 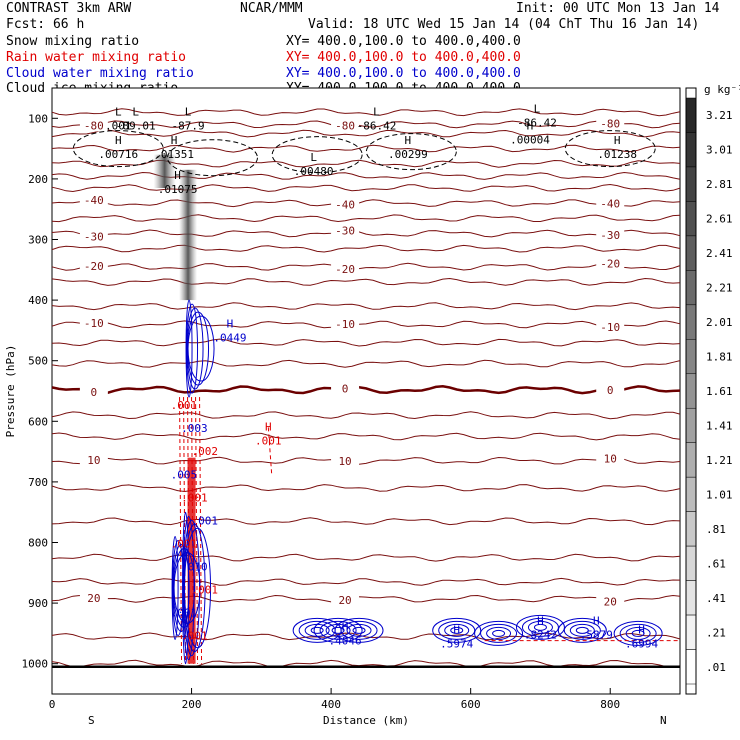 What do you see at coordinates (10, 391) in the screenshot?
I see `y-axis-title: Pressure (hPa)` at bounding box center [10, 391].